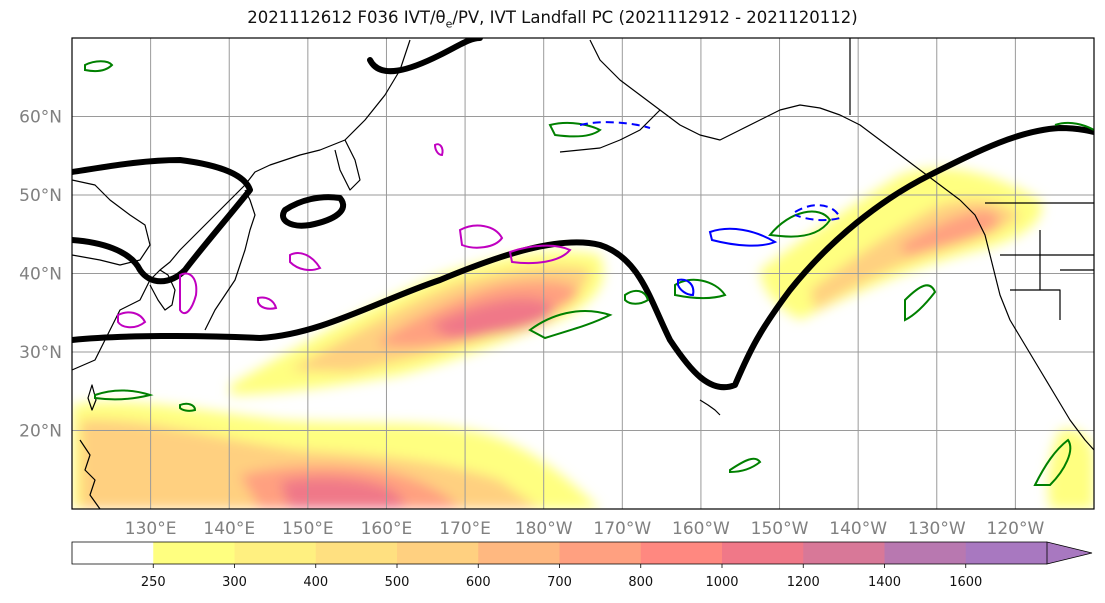  I want to click on lon-tick-label: 160°E, so click(387, 529).